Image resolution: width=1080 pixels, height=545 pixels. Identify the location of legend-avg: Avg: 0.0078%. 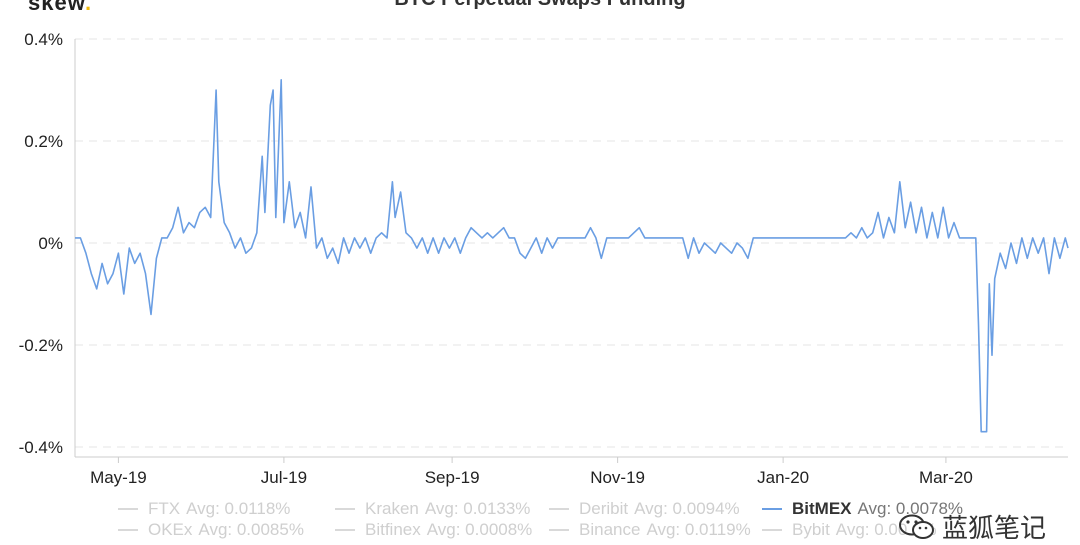
(910, 508).